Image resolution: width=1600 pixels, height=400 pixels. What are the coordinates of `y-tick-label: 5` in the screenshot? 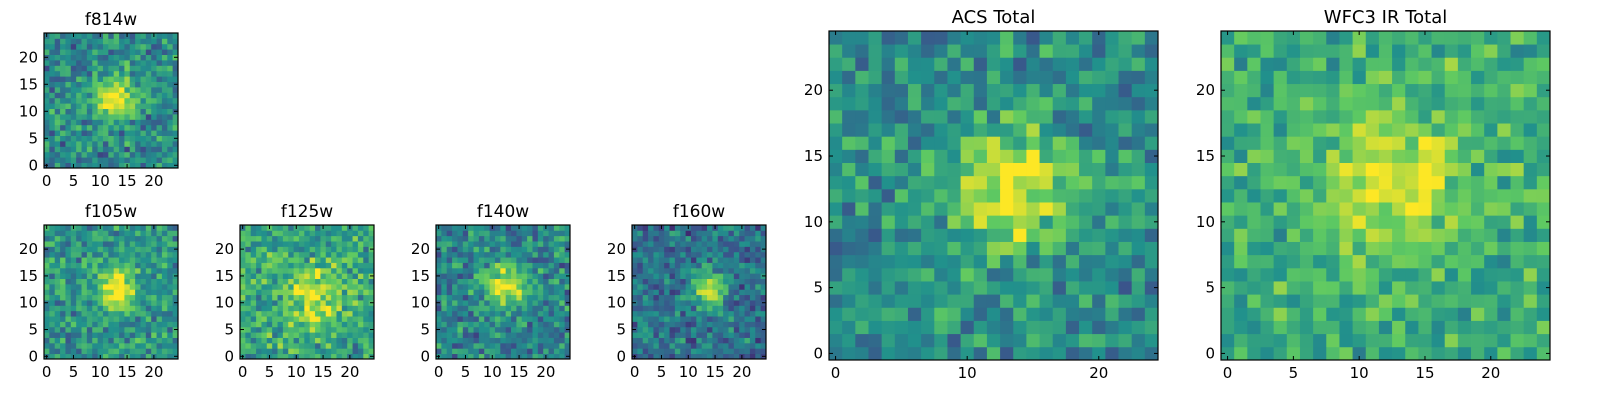 It's located at (33, 330).